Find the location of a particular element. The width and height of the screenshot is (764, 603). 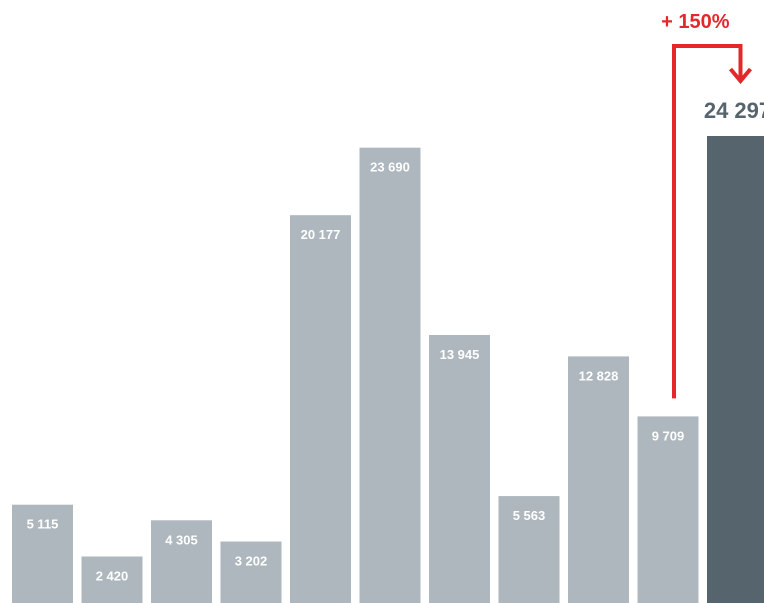

change-annotation: + 150% is located at coordinates (707, 205).